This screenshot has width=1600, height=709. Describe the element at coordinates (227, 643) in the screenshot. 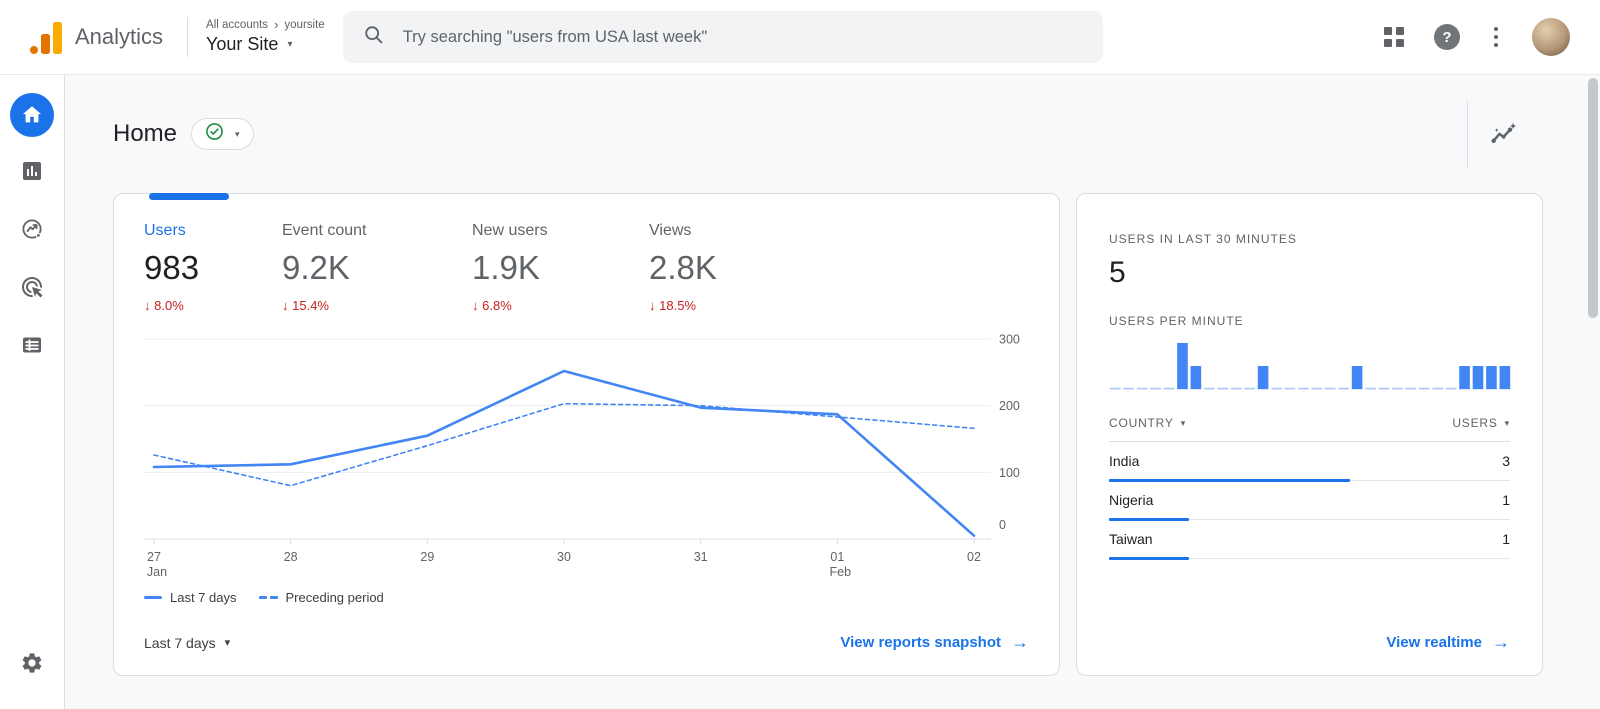

I see `caret-down-icon: ▾` at that location.